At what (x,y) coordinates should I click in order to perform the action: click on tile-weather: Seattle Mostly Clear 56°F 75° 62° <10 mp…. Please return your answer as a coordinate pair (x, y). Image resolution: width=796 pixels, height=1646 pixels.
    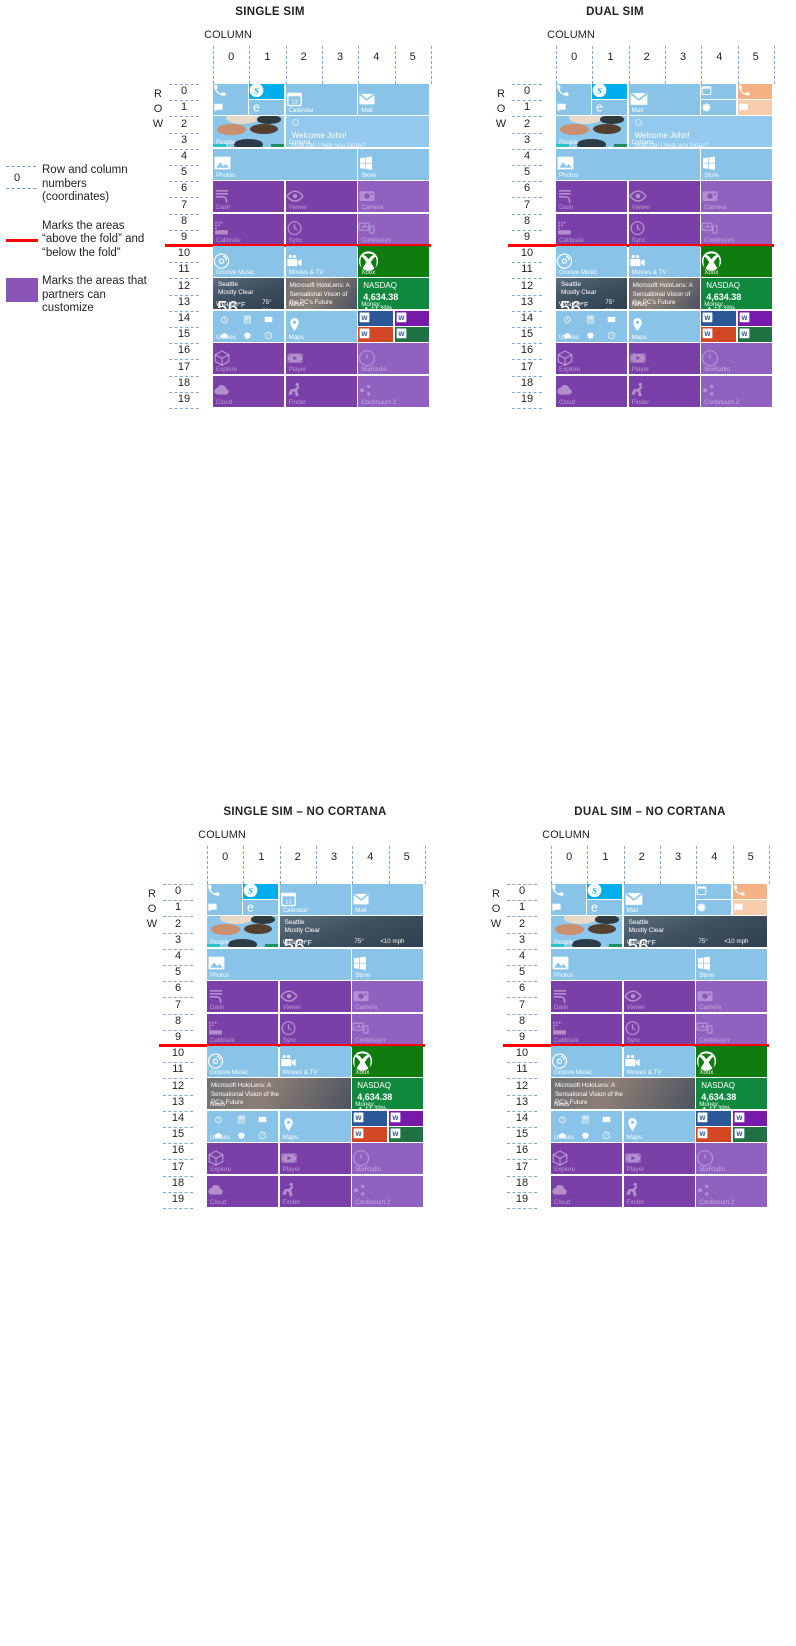
    Looking at the image, I should click on (351, 932).